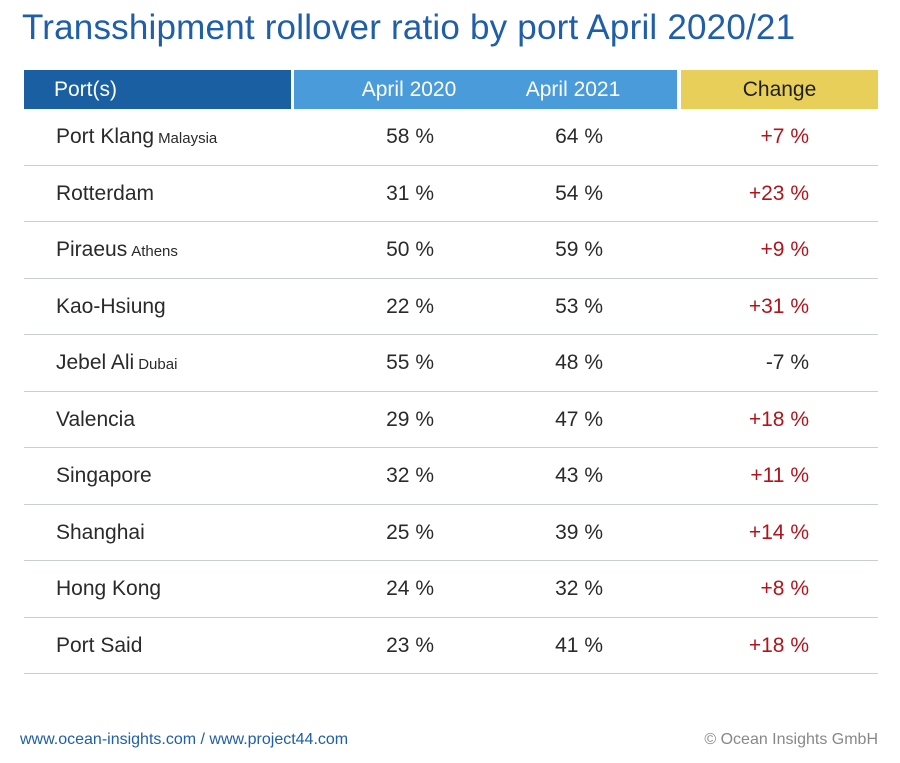 The height and width of the screenshot is (763, 900). Describe the element at coordinates (485, 89) in the screenshot. I see `column-header-years-band` at that location.